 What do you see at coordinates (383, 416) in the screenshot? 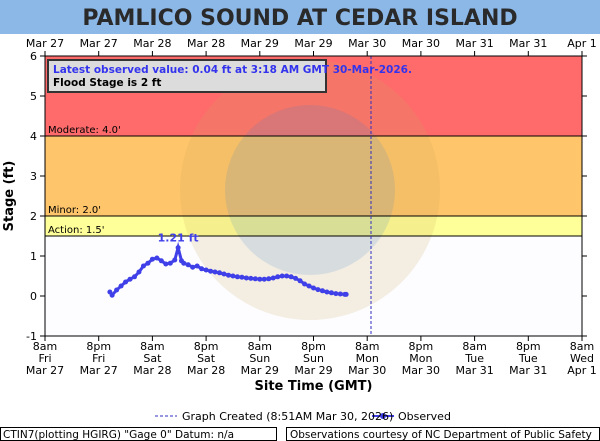
I see `legend-marker` at bounding box center [383, 416].